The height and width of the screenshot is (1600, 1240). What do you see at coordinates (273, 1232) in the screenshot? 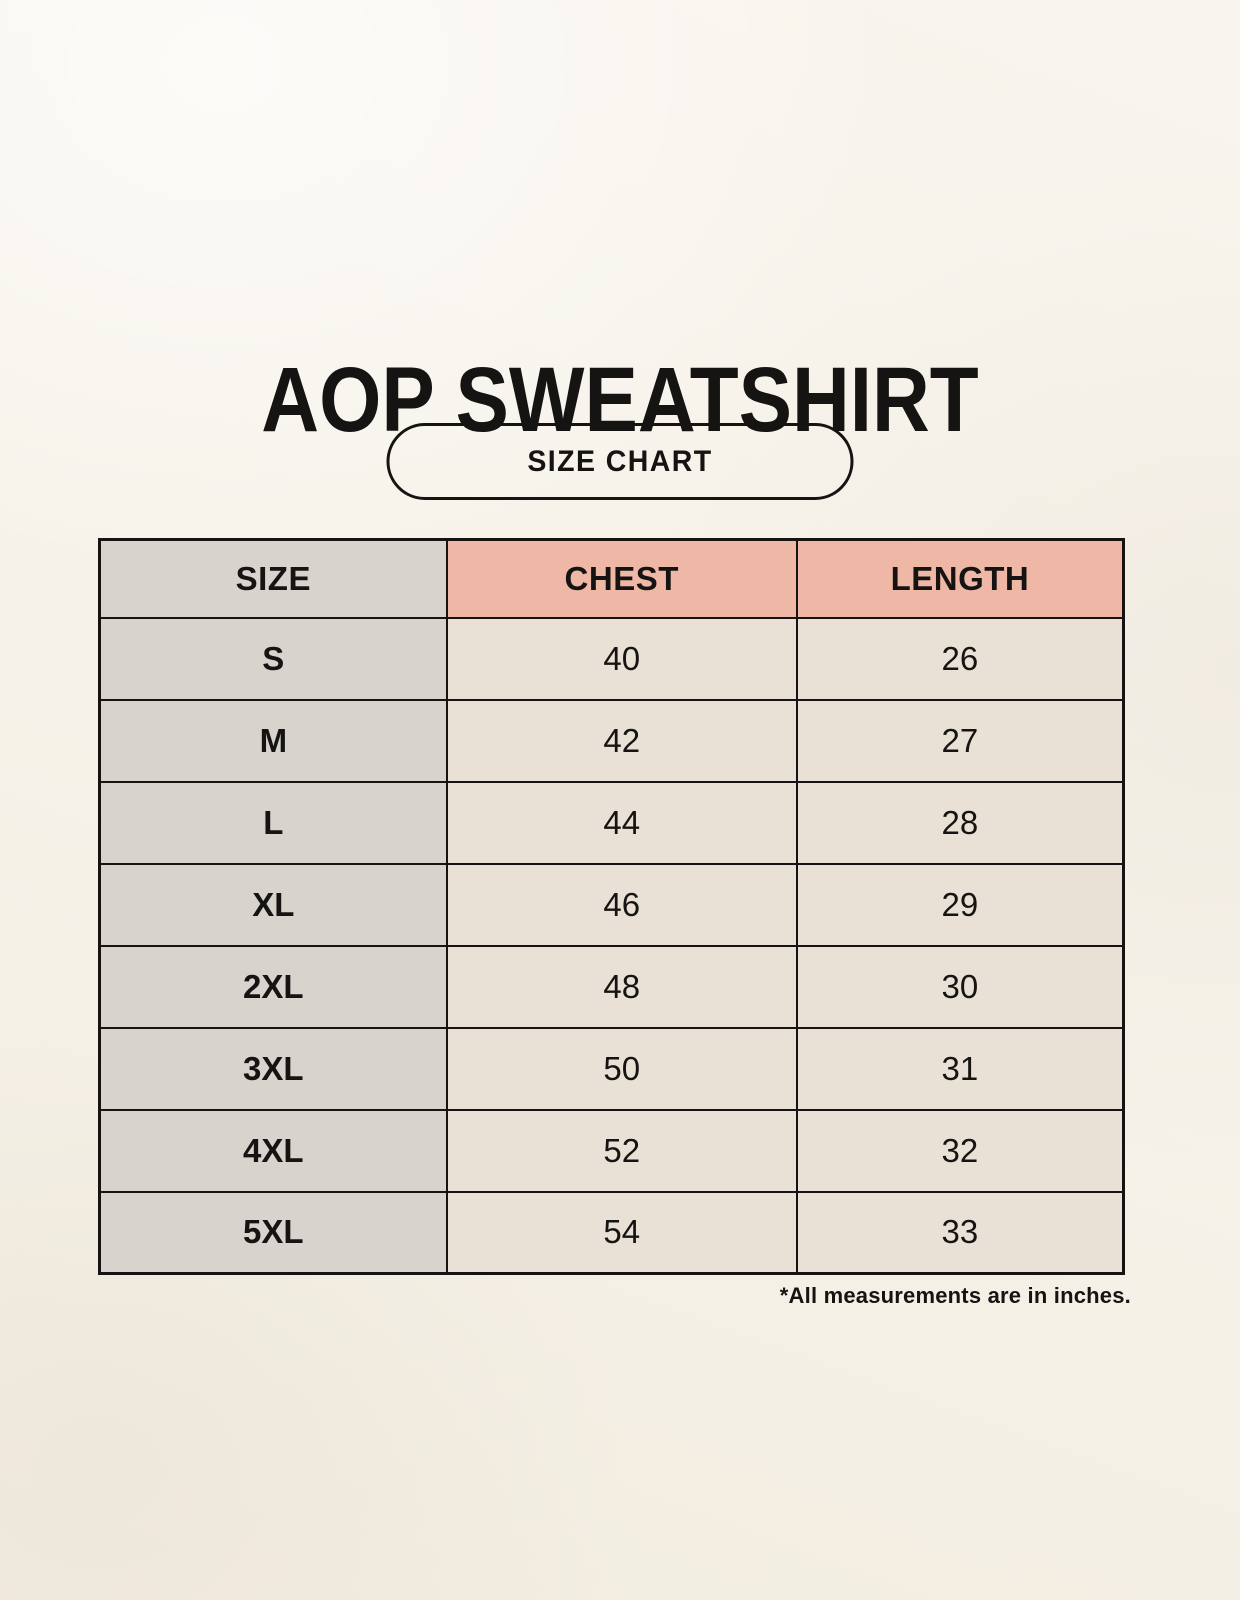
I see `size-label: 5XL` at bounding box center [273, 1232].